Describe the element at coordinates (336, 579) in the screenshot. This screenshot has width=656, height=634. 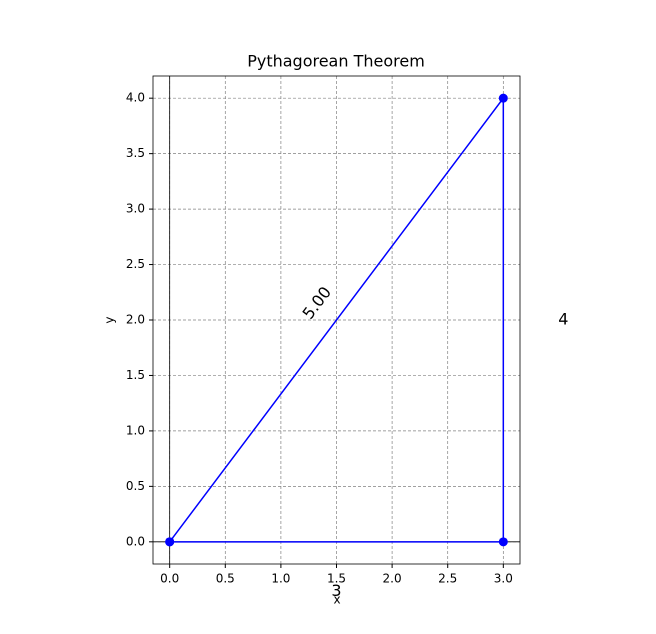
I see `x-tick-label: 1.5` at that location.